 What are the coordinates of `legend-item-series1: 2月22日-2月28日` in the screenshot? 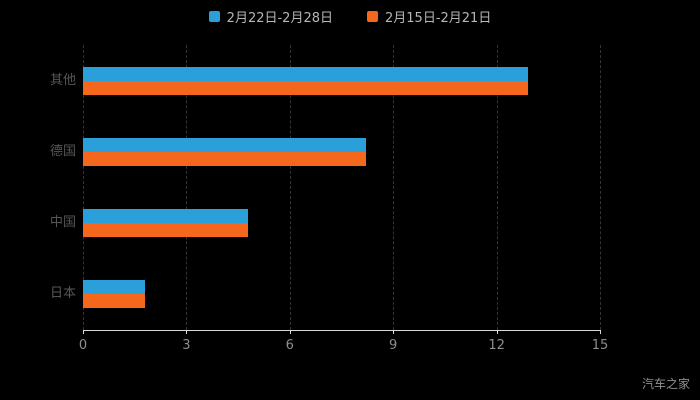 It's located at (270, 16).